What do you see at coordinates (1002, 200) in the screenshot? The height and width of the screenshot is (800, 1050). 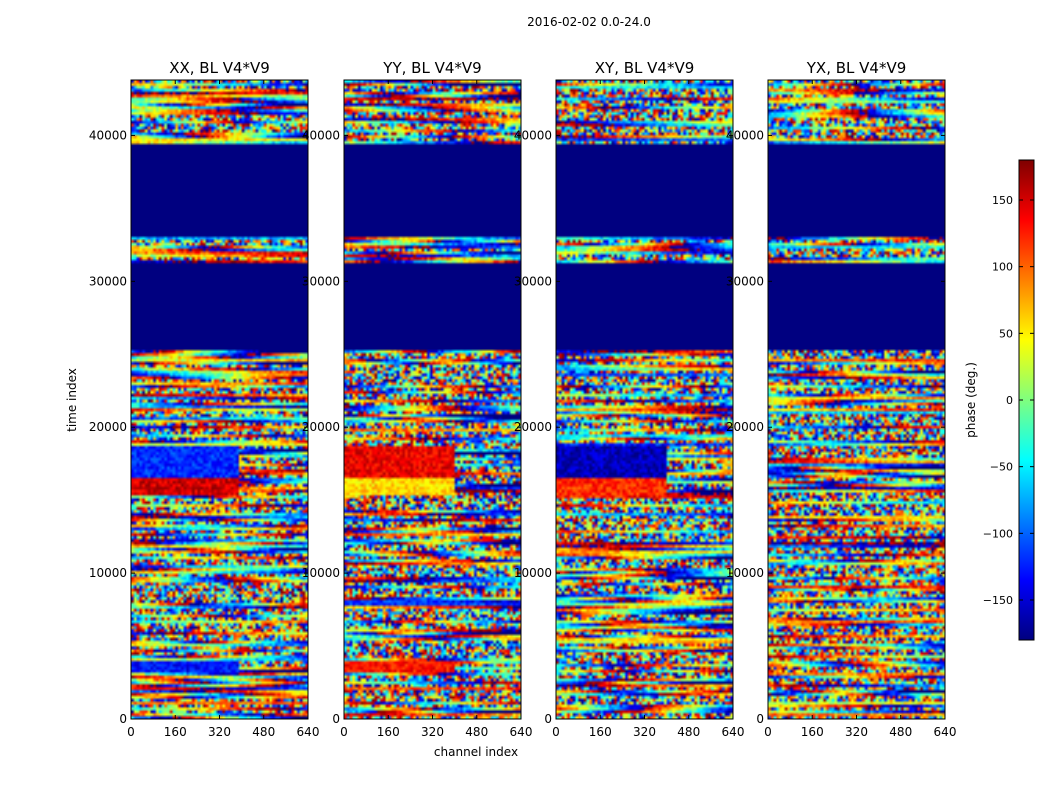 I see `colorbar-tick-label: 150` at bounding box center [1002, 200].